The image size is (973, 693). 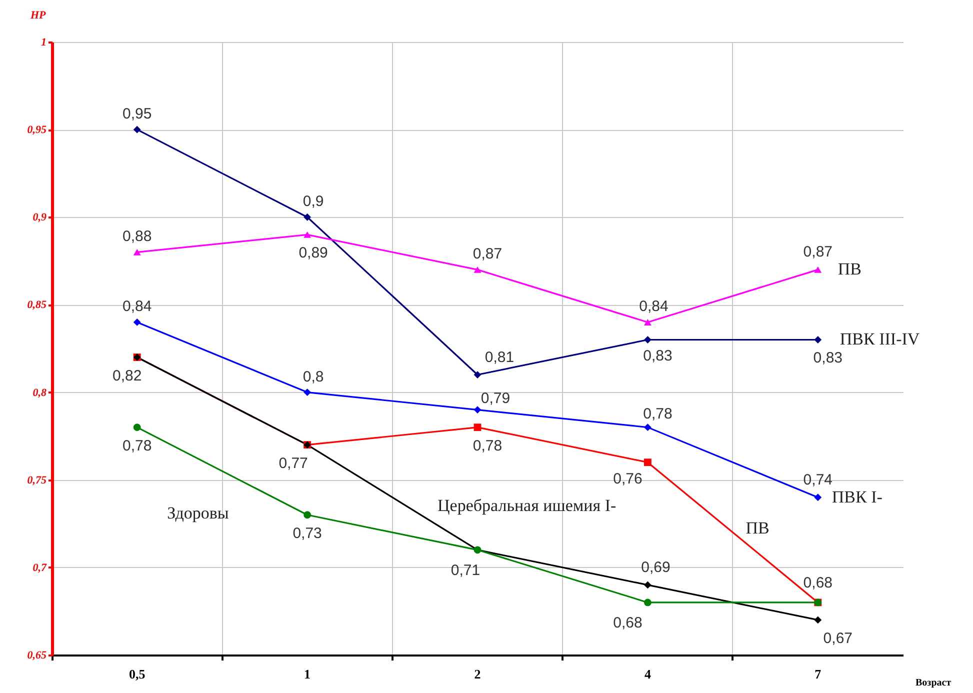 What do you see at coordinates (37, 305) in the screenshot?
I see `y-tick-label: 0,85` at bounding box center [37, 305].